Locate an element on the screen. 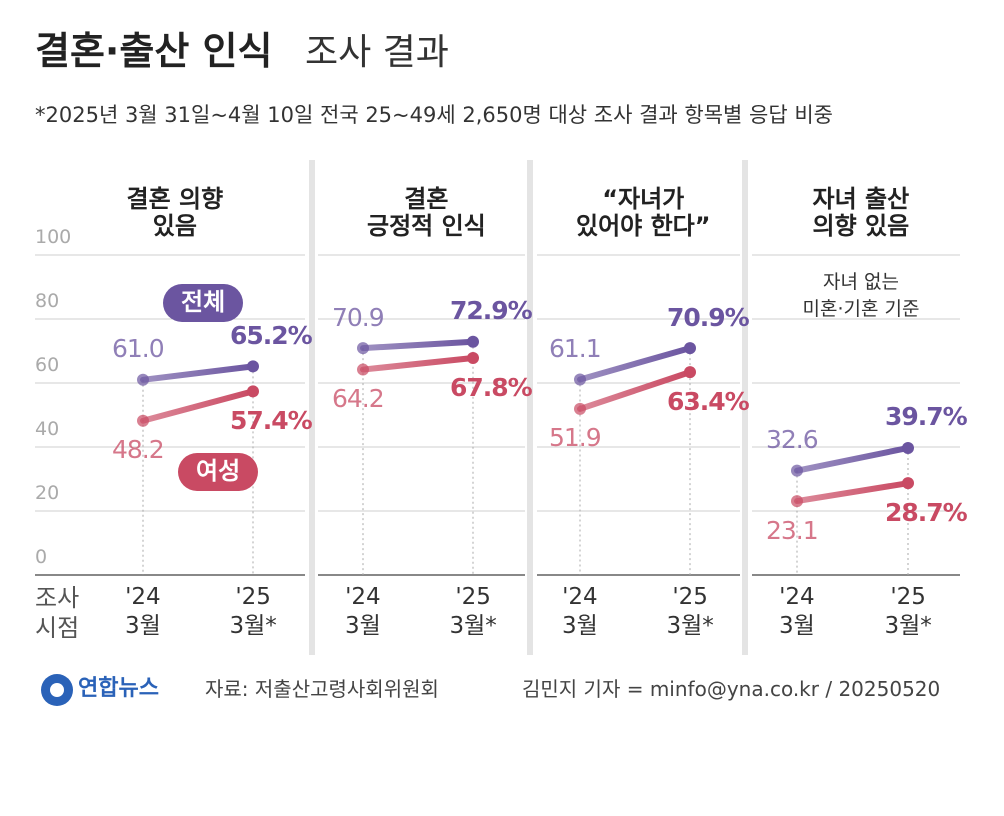 This screenshot has width=1004, height=816. value-label: 70.9 is located at coordinates (358, 317).